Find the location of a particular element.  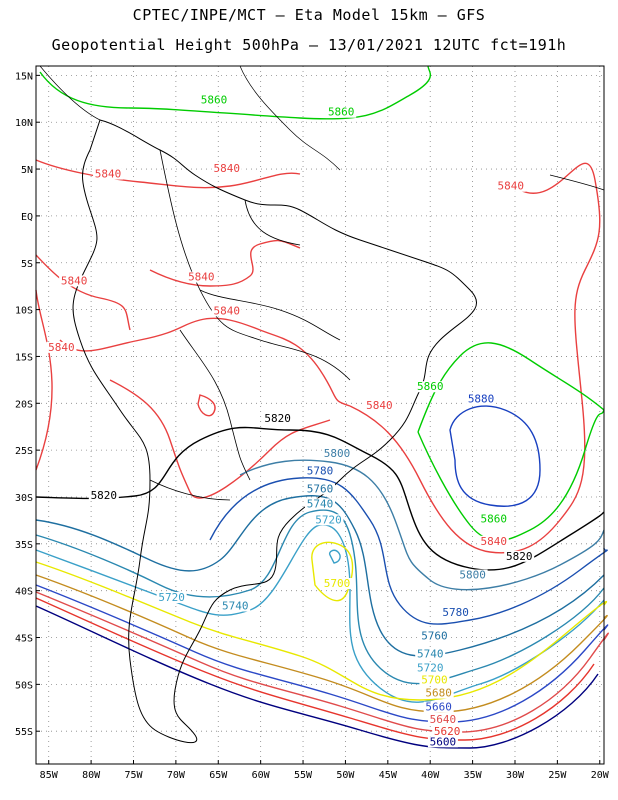

lat-tick-label: 10N is located at coordinates (24, 123).